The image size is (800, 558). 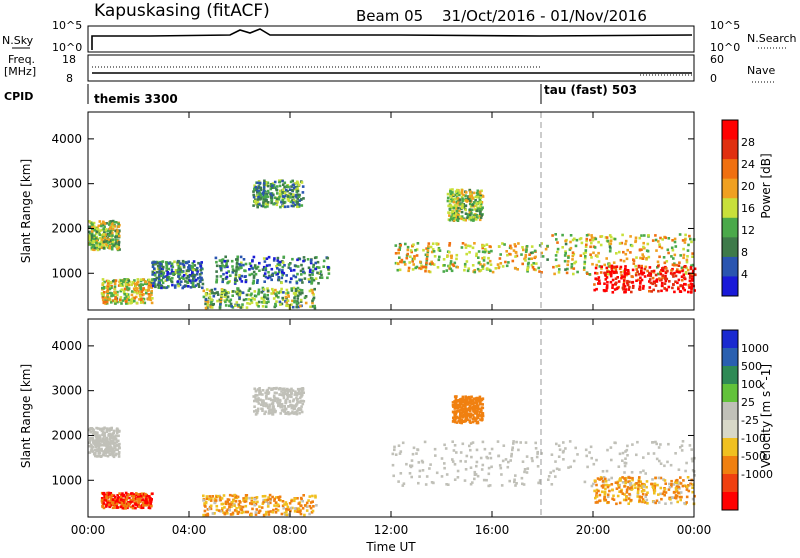 What do you see at coordinates (391, 39) in the screenshot?
I see `nsky-frame` at bounding box center [391, 39].